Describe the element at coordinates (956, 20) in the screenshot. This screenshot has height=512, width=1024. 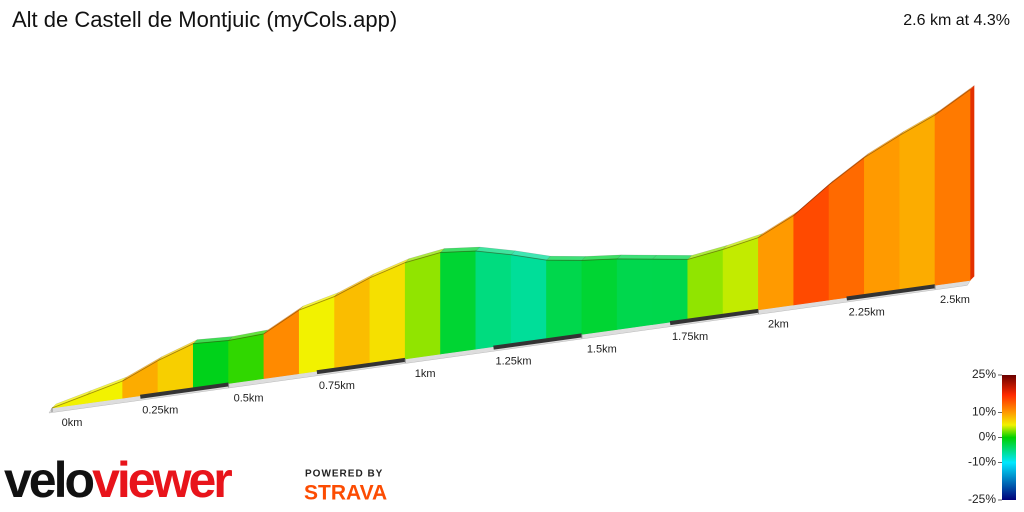
I see `chart-subtitle: 2.6 km at 4.3%` at that location.